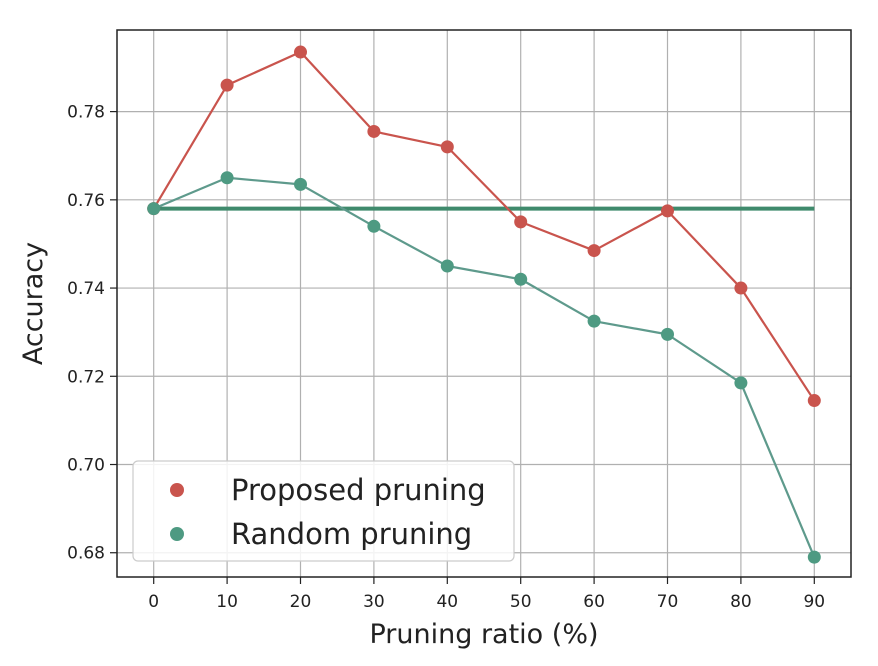  I want to click on y-tick-label: 0.72, so click(86, 377).